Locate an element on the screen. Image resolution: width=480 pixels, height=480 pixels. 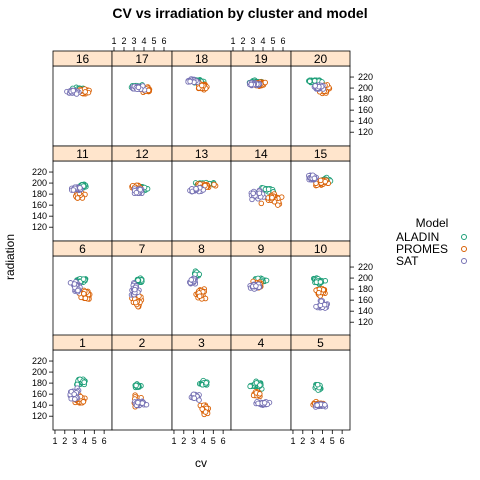
panel-18: 18 is located at coordinates (201, 98).